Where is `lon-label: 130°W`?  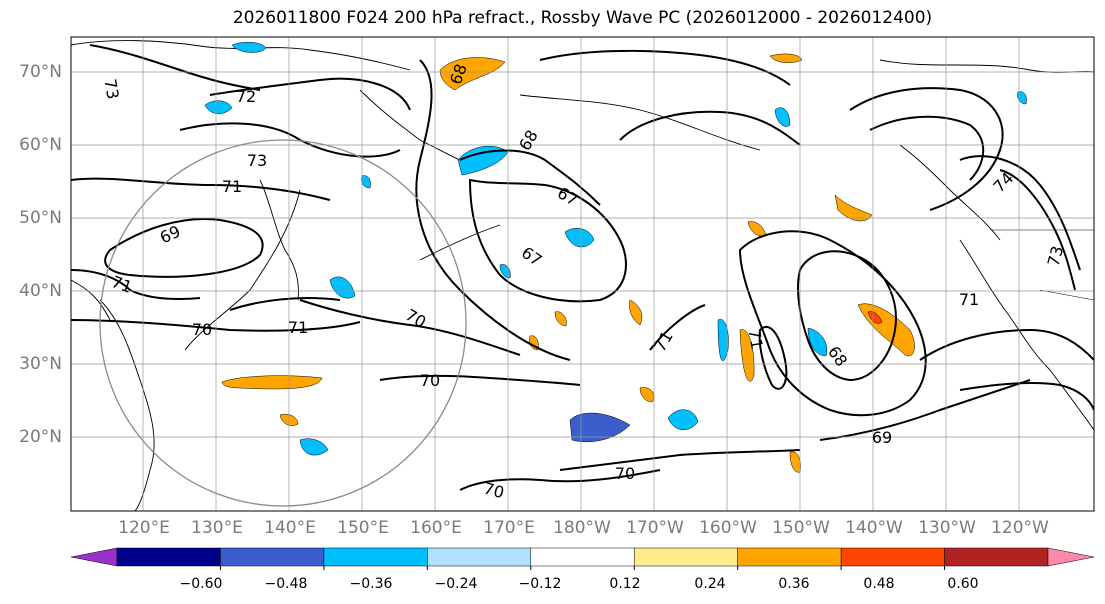
lon-label: 130°W is located at coordinates (947, 528).